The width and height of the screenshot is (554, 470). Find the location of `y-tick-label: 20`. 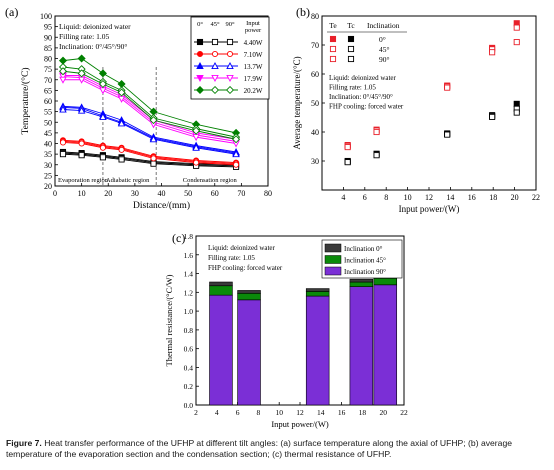

y-tick-label: 20 is located at coordinates (48, 186).